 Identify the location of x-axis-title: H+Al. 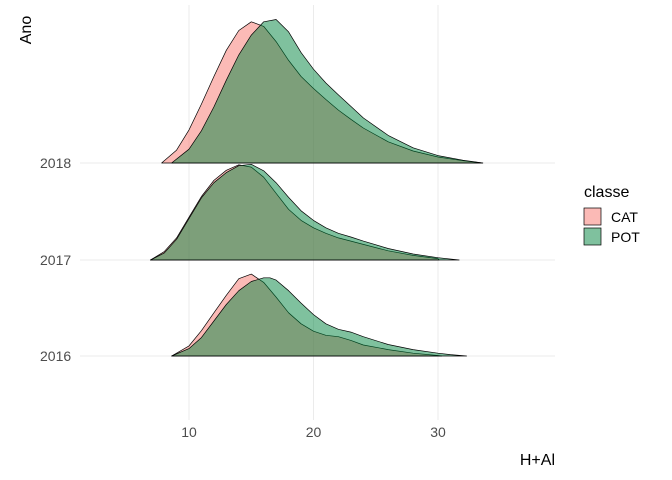
(537, 460).